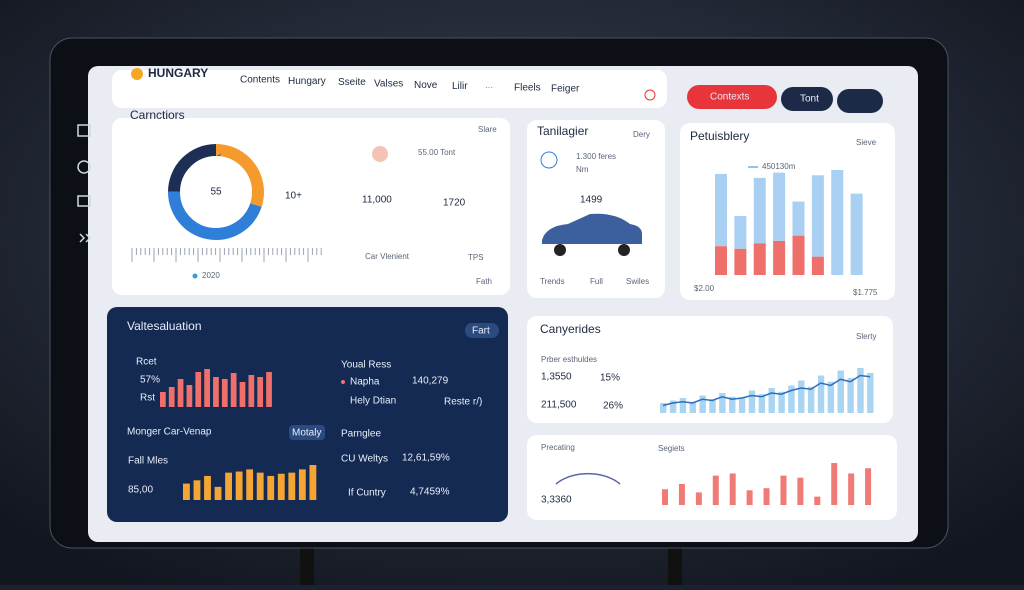  Describe the element at coordinates (140, 490) in the screenshot. I see `stat: 85,00` at that location.